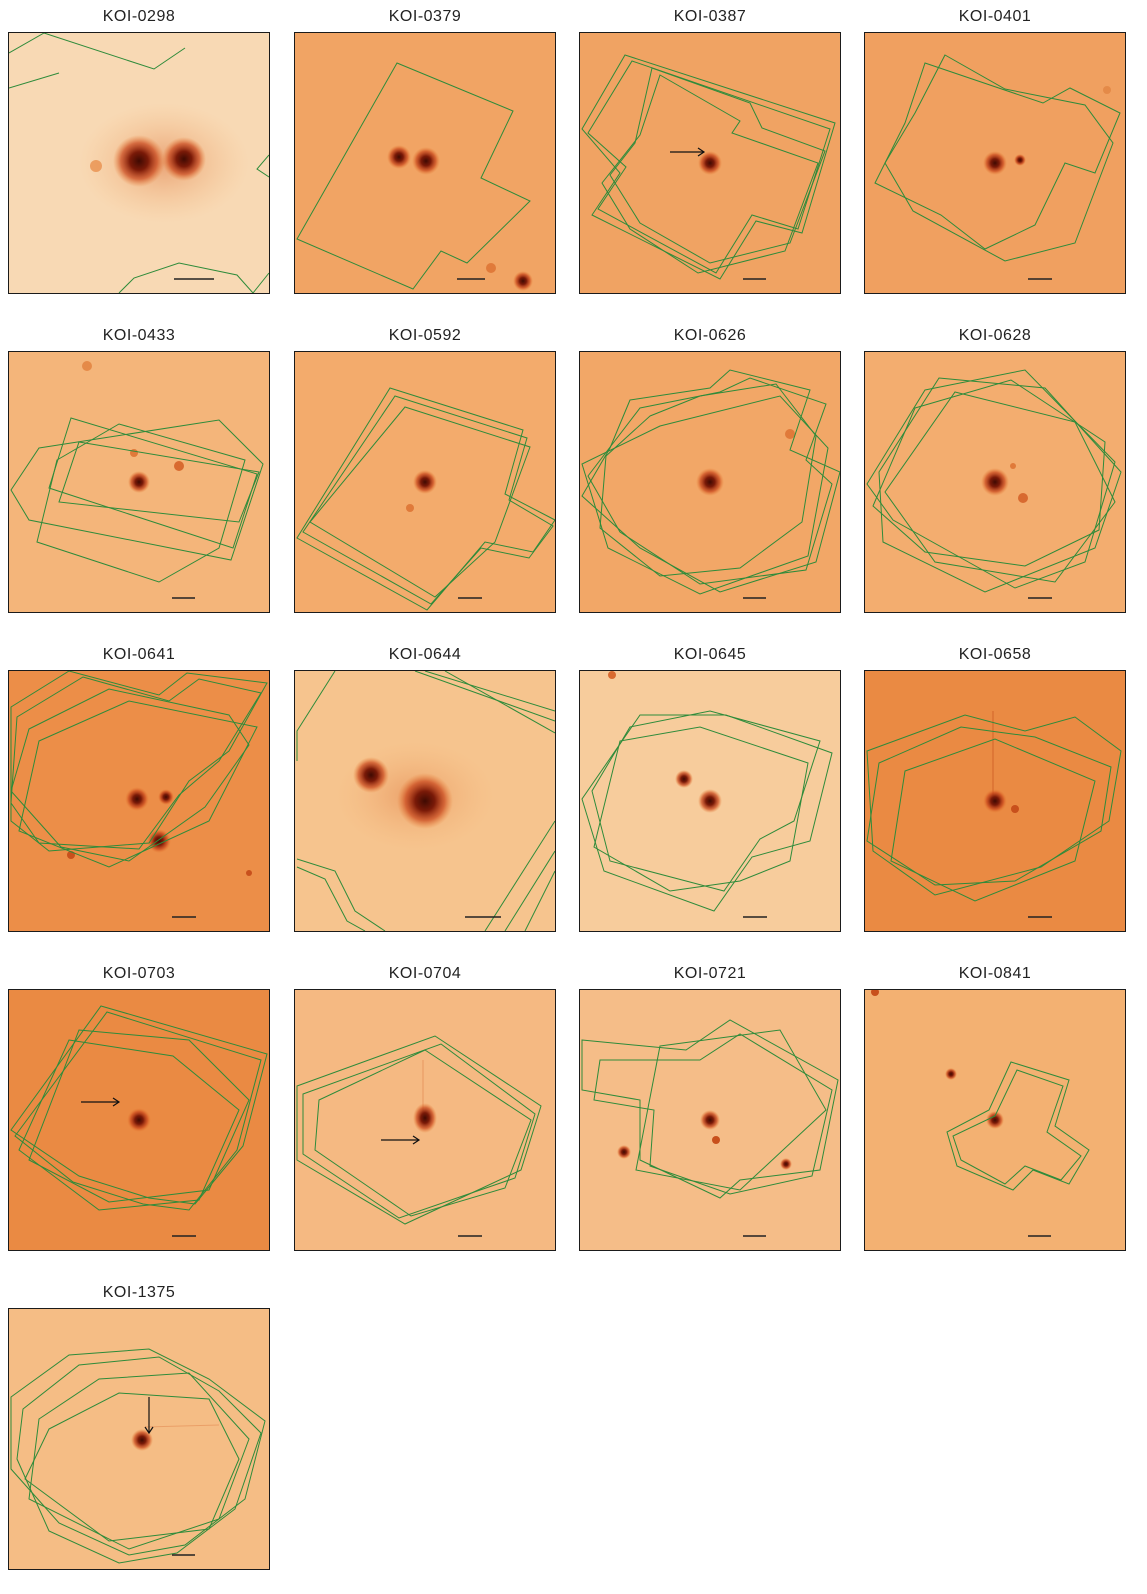  Describe the element at coordinates (710, 974) in the screenshot. I see `panel-title: KOI-0721` at that location.